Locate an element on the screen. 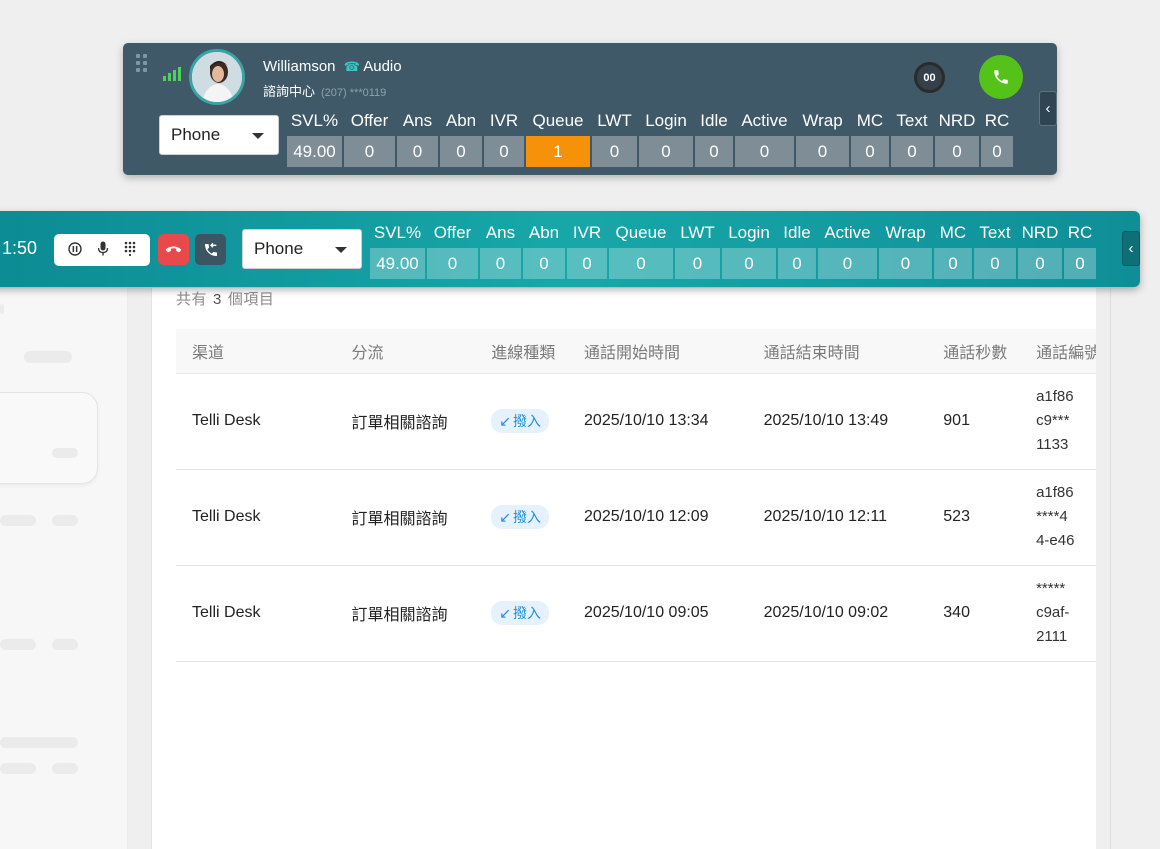 The width and height of the screenshot is (1160, 849). caller-name: Williamson is located at coordinates (299, 66).